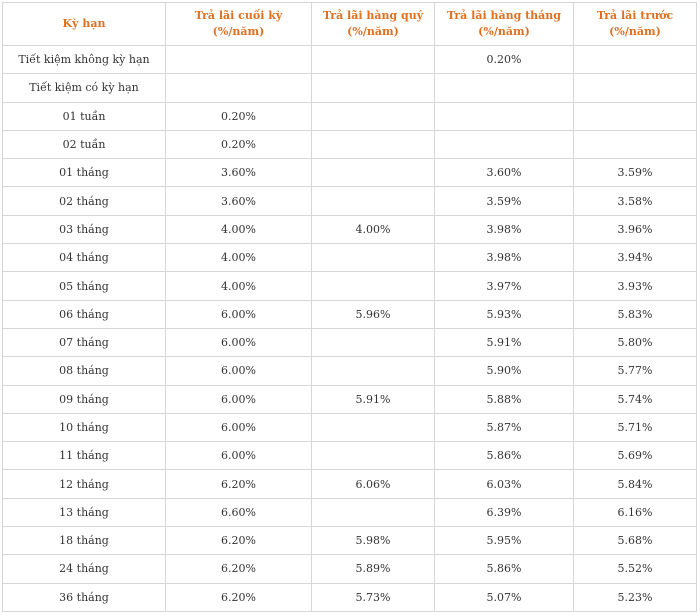 Image resolution: width=700 pixels, height=616 pixels. What do you see at coordinates (635, 512) in the screenshot?
I see `upfront-rate-cell: 6.16%` at bounding box center [635, 512].